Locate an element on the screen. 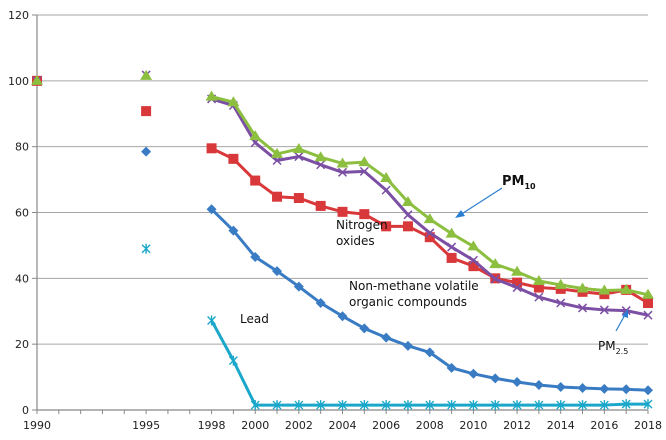 This screenshot has height=440, width=666. x-tick-label: 1998 is located at coordinates (212, 425).